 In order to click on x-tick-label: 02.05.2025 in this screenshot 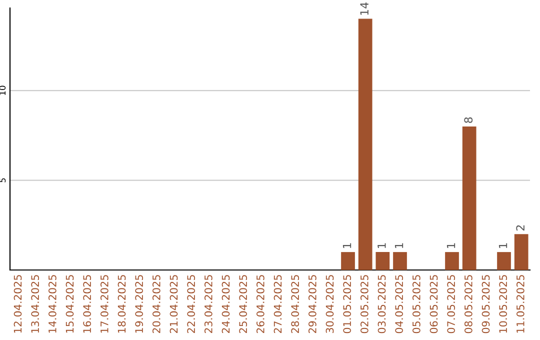, I will do `click(364, 304)`.